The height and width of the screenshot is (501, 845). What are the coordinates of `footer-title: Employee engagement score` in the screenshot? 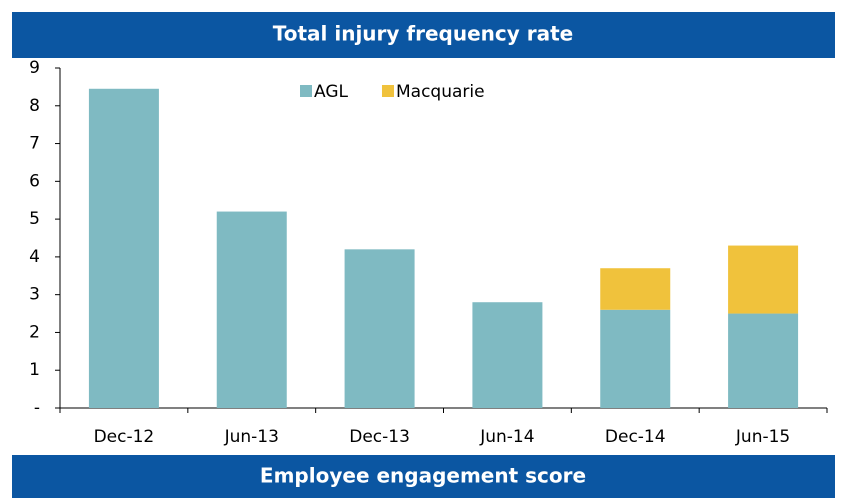 It's located at (423, 476).